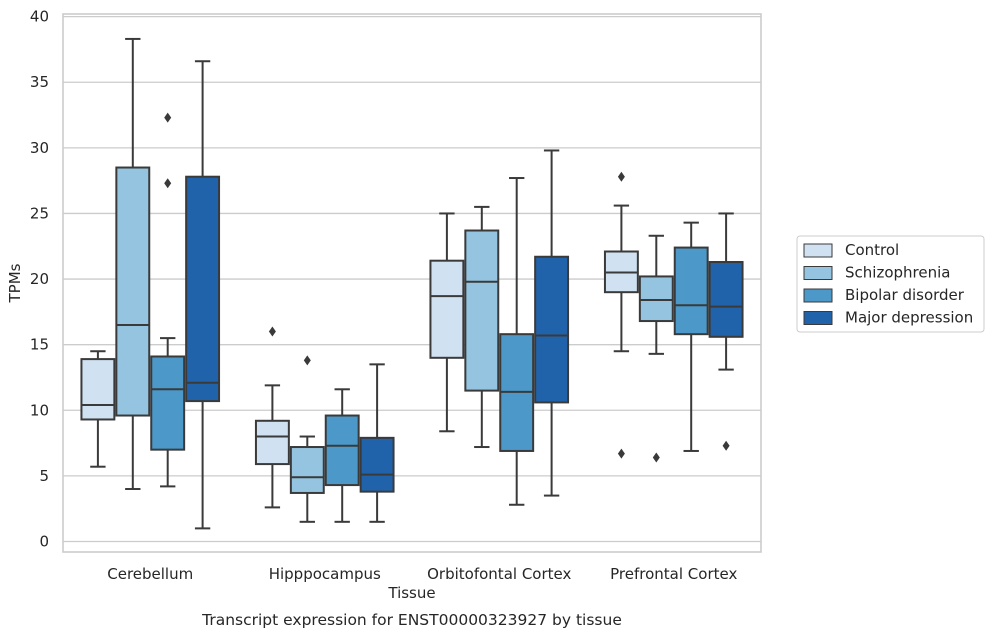 This screenshot has height=639, width=993. I want to click on legend-frame, so click(890, 284).